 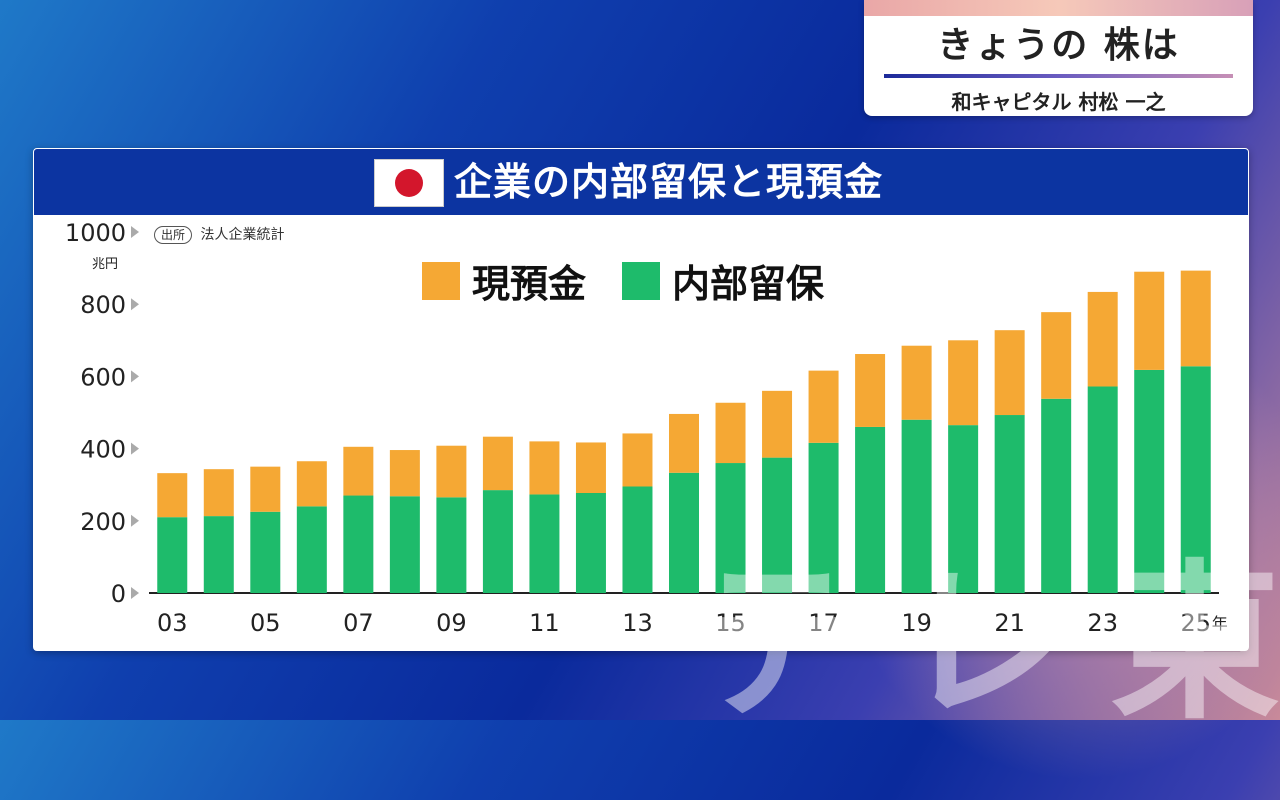 I want to click on x-tick-label: 19, so click(x=916, y=623).